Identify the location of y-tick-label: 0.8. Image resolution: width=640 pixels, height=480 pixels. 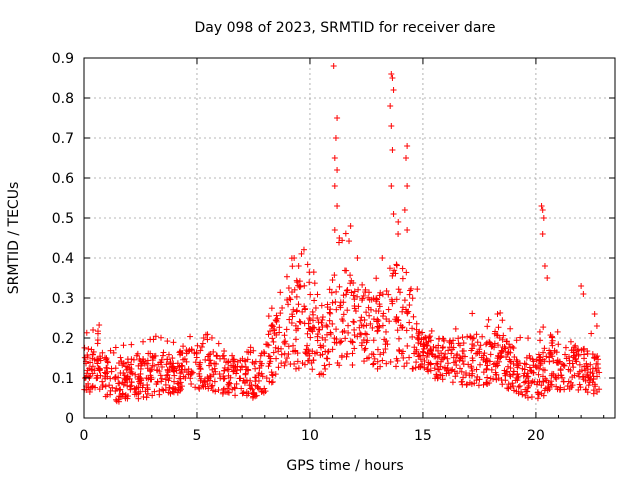
(63, 99).